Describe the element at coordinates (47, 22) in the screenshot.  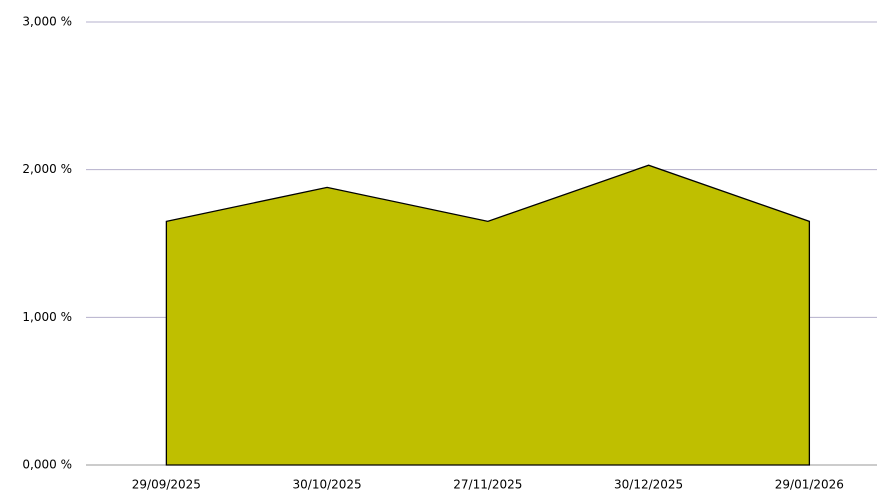
I see `y-tick-label: 3,000 %` at that location.